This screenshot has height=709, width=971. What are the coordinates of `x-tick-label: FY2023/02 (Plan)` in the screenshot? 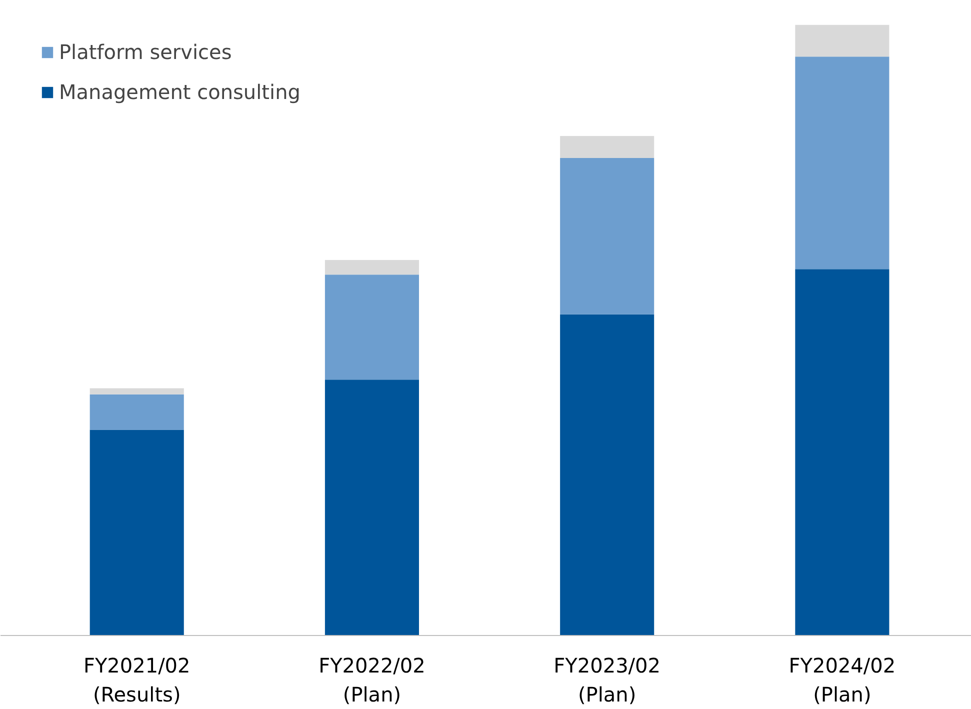 It's located at (607, 680).